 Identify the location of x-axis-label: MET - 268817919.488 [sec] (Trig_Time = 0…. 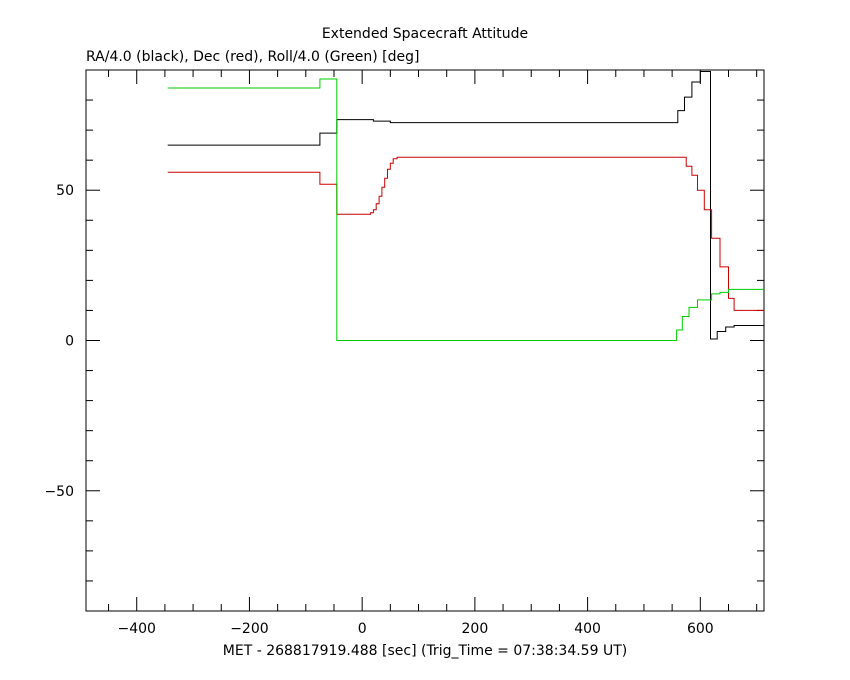
(425, 651).